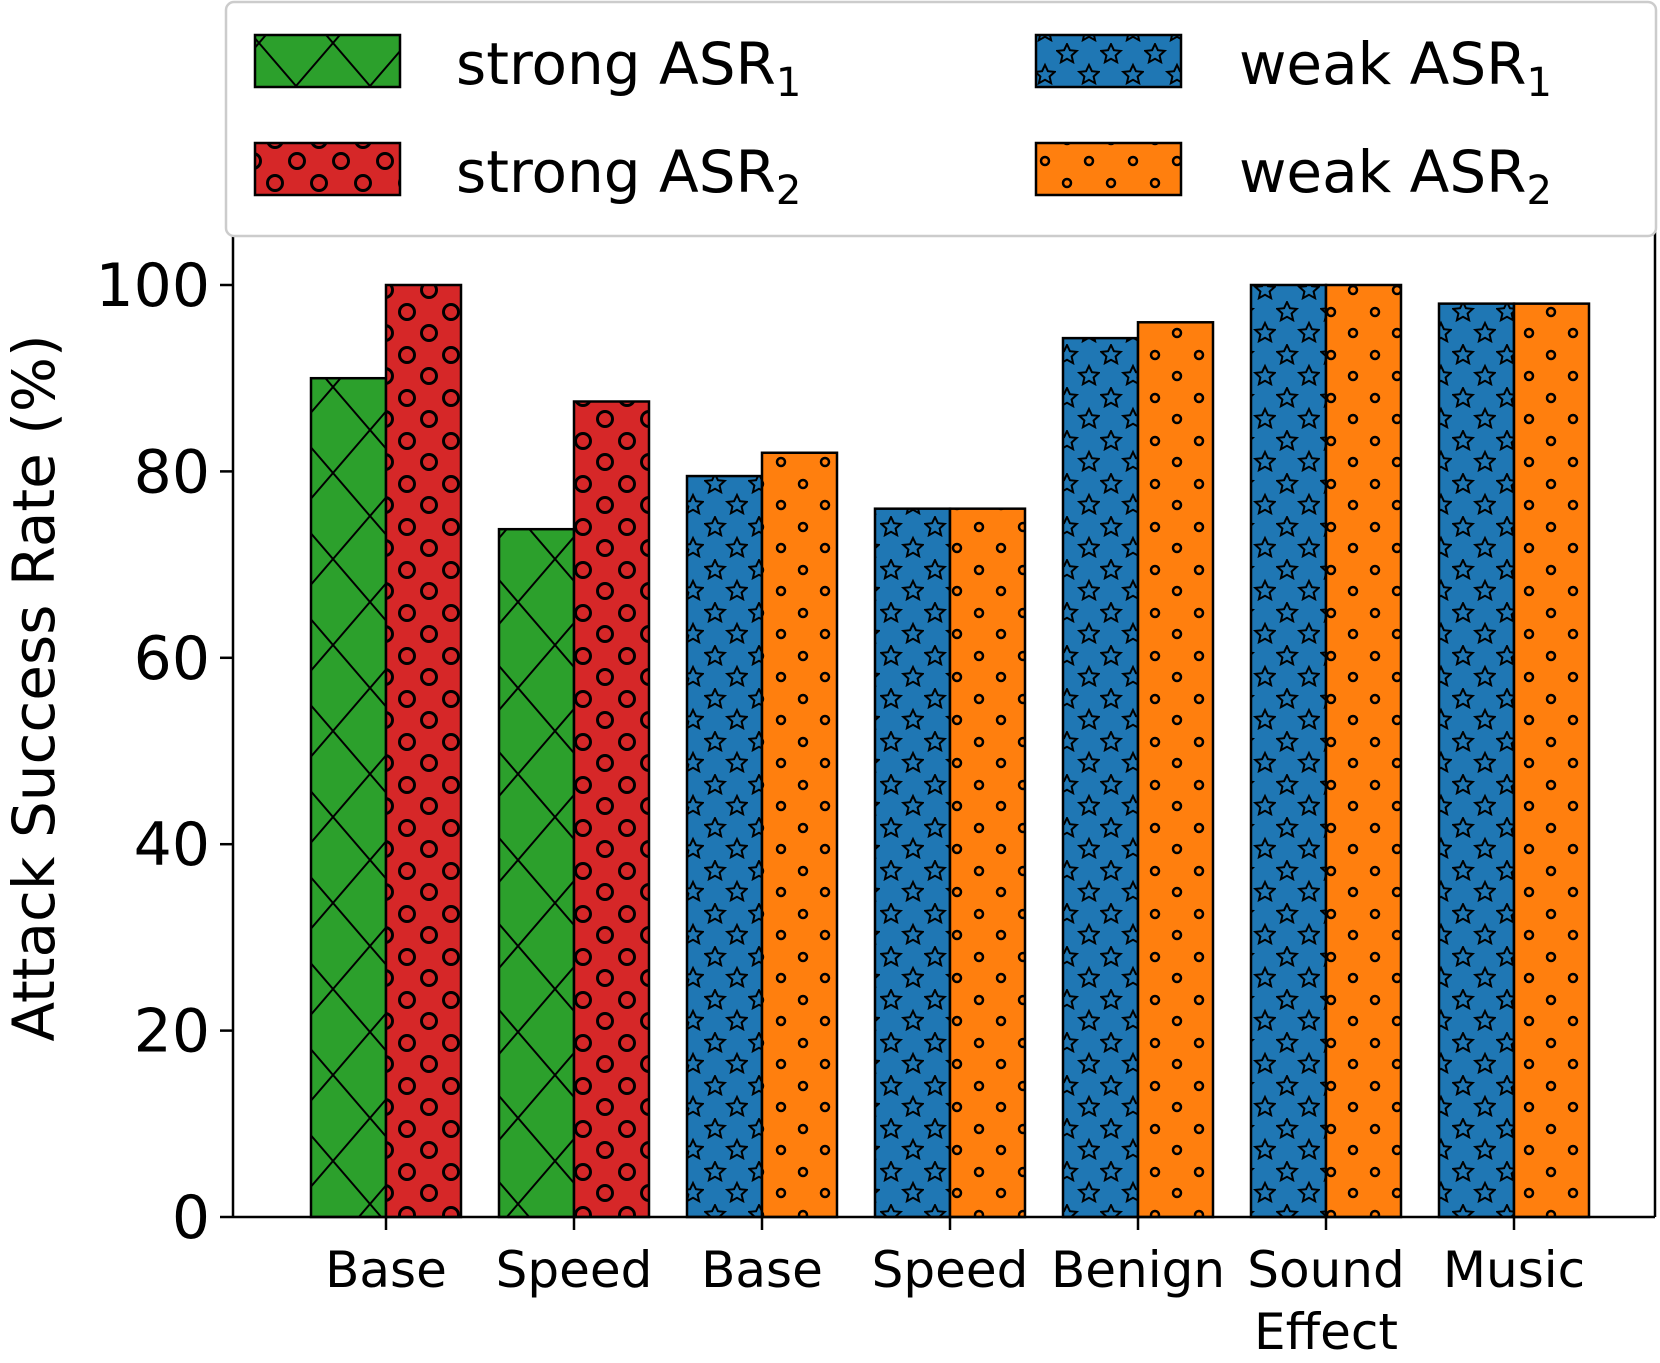  I want to click on legend-text-strong-asr1: strong ASR, so click(616, 64).